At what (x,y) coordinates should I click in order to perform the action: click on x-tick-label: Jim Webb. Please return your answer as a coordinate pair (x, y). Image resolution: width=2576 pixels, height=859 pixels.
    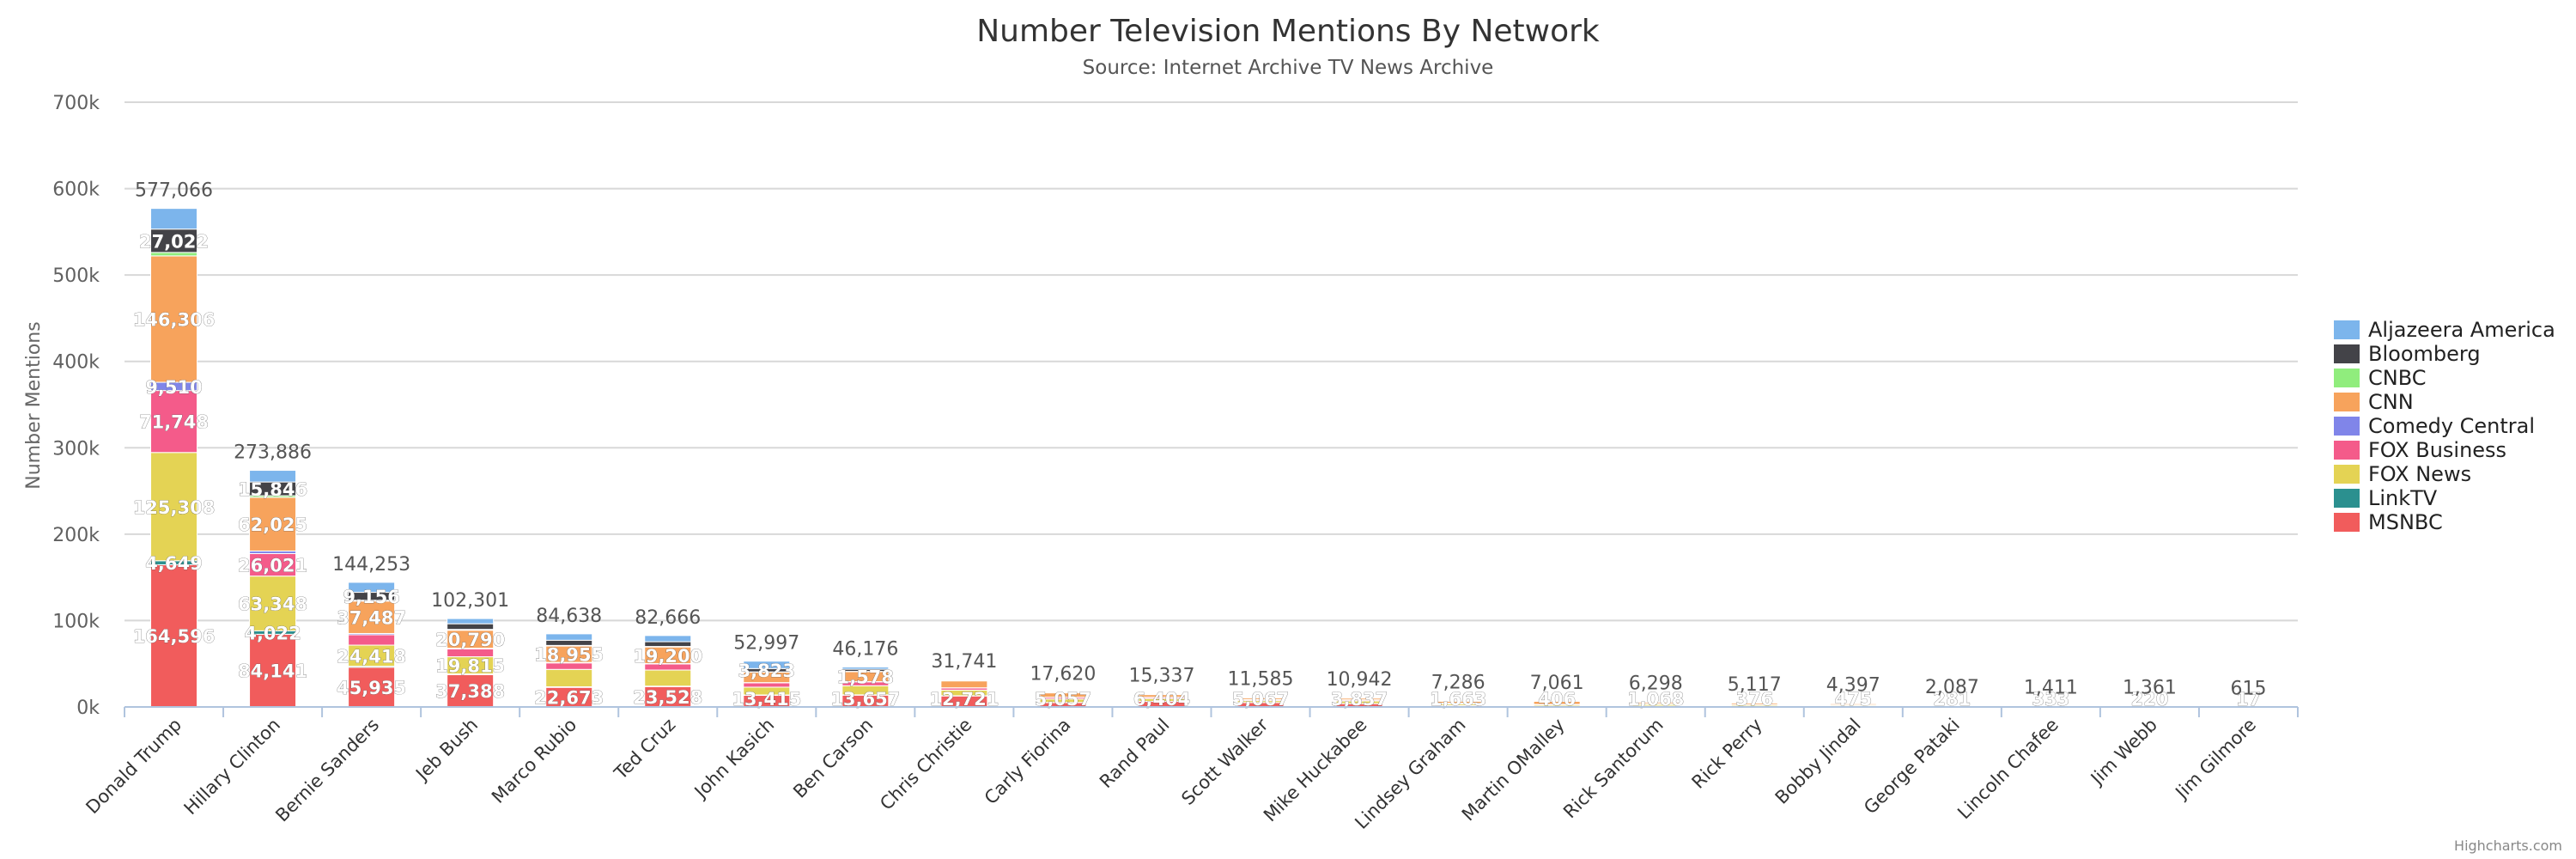
    Looking at the image, I should click on (2123, 753).